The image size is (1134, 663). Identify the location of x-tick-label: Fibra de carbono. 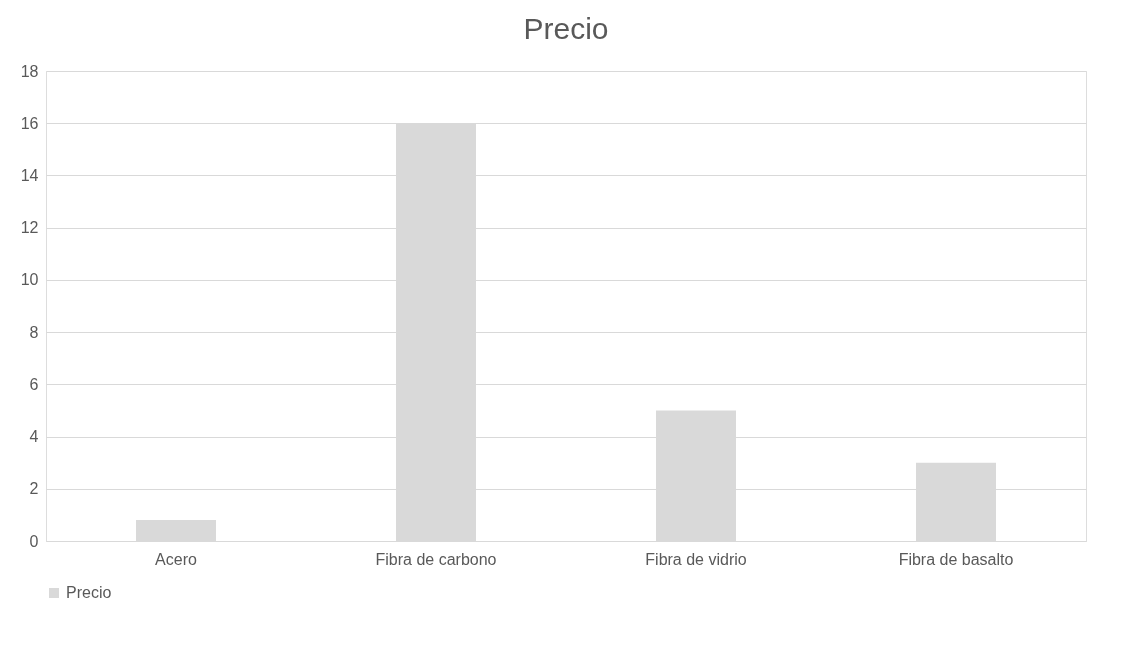
(436, 559).